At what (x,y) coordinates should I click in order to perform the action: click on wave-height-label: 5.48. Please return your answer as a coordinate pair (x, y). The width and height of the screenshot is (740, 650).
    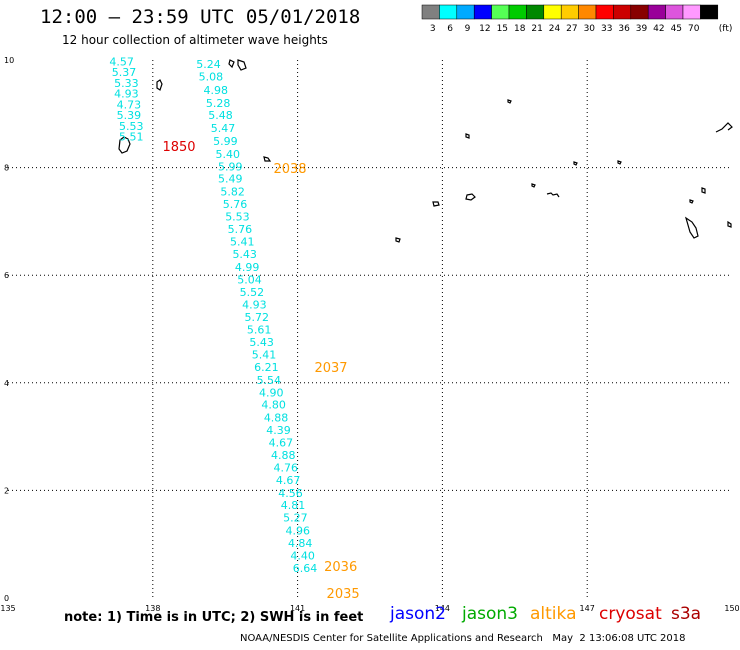
    Looking at the image, I should click on (220, 115).